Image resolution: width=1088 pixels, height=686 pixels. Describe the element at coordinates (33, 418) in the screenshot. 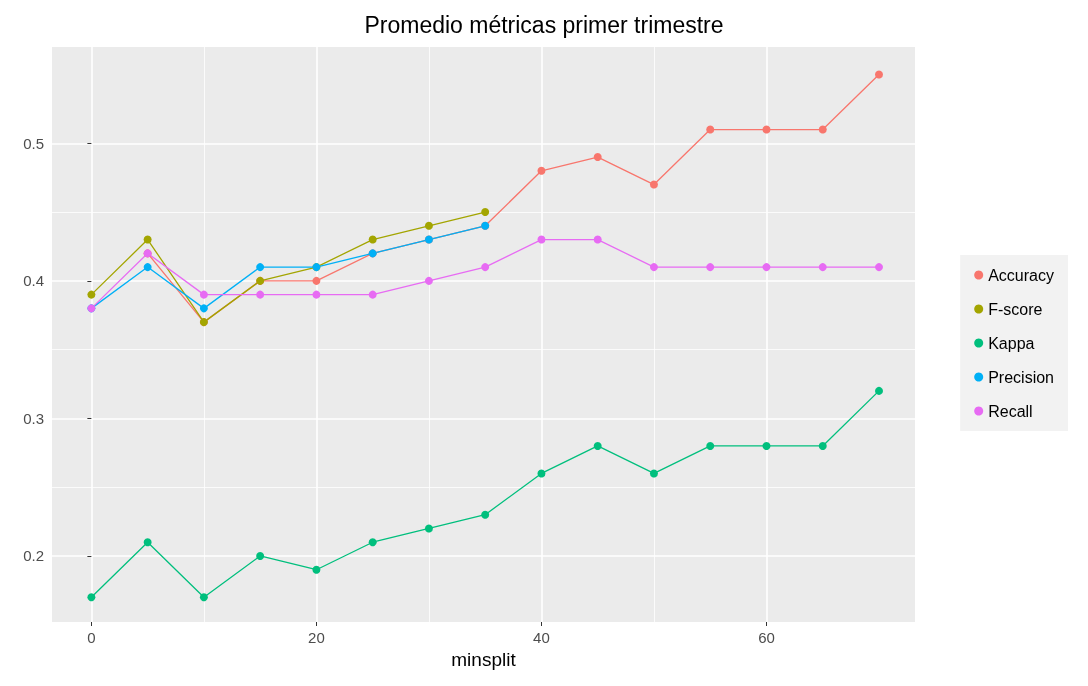

I see `y-tick-label: 0.3` at that location.